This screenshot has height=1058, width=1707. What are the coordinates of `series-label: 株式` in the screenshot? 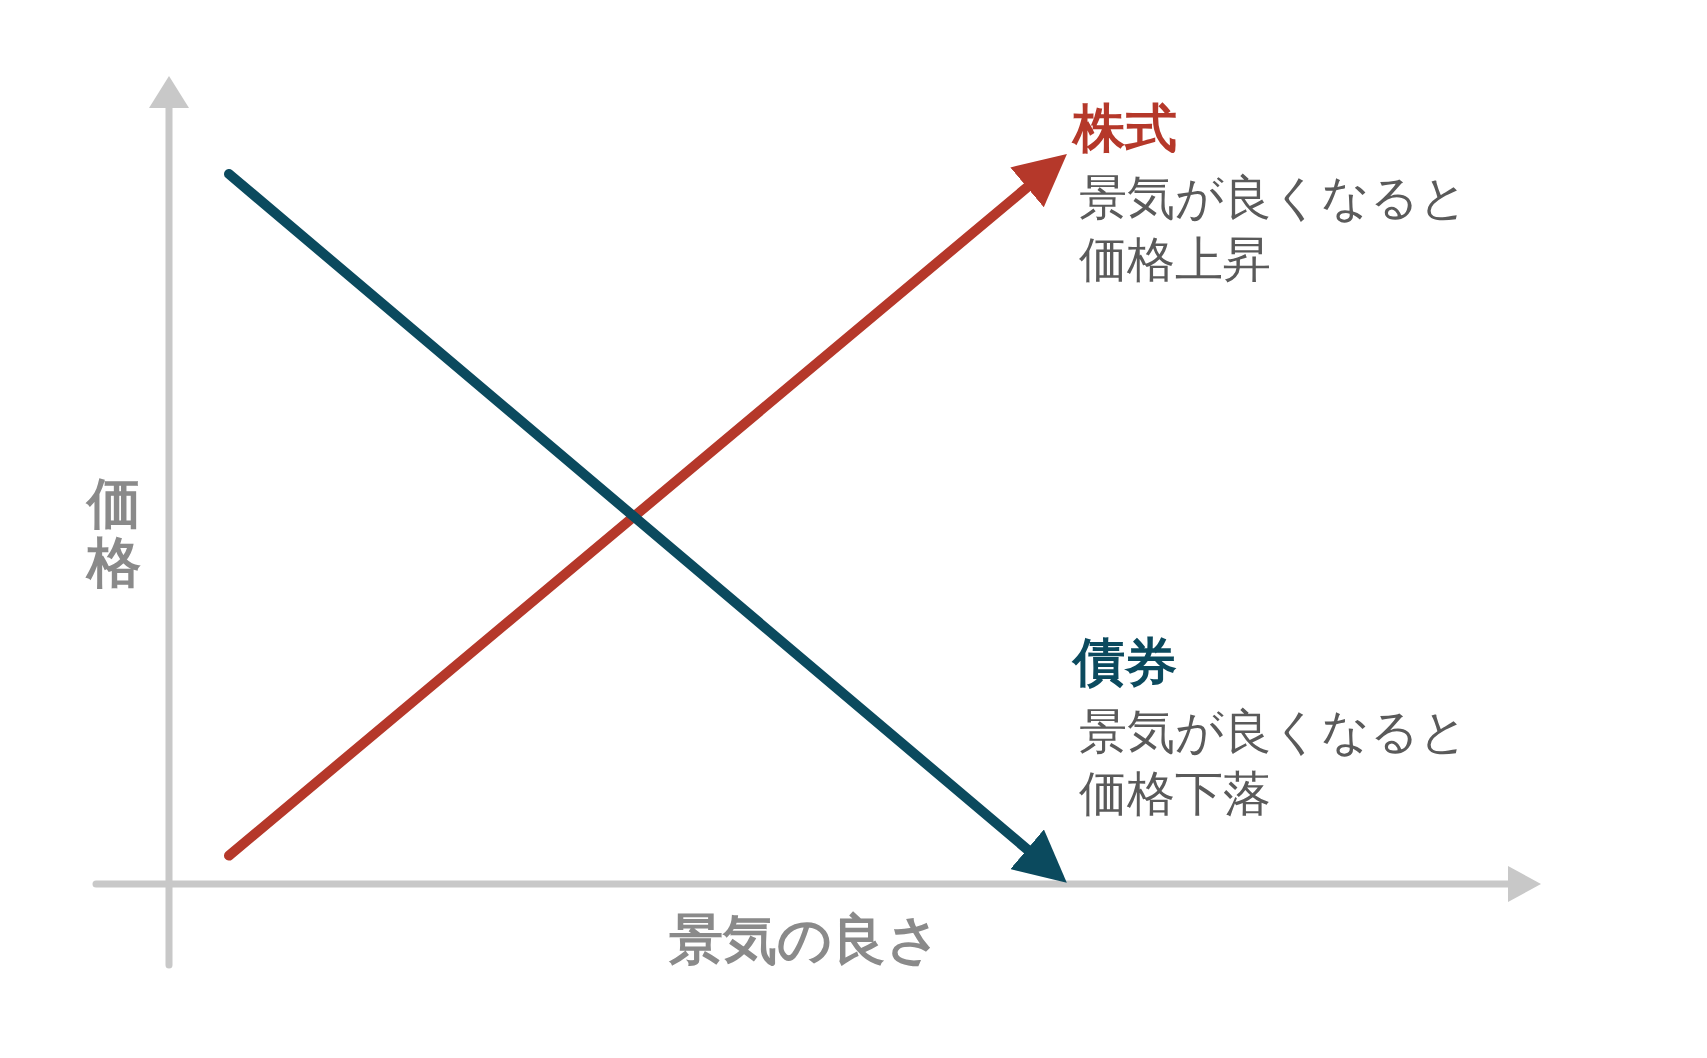 It's located at (1125, 128).